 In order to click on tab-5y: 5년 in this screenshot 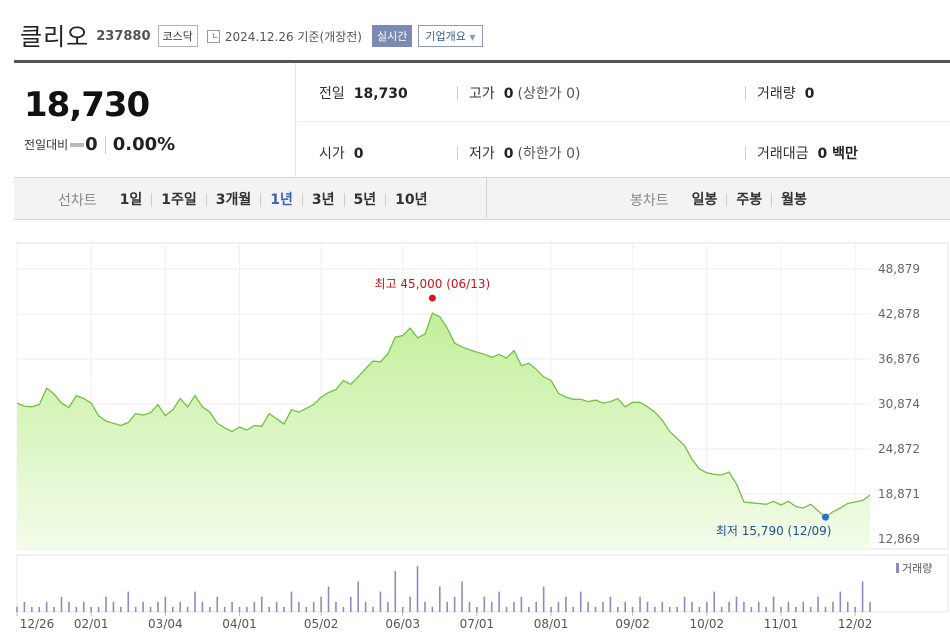, I will do `click(364, 200)`.